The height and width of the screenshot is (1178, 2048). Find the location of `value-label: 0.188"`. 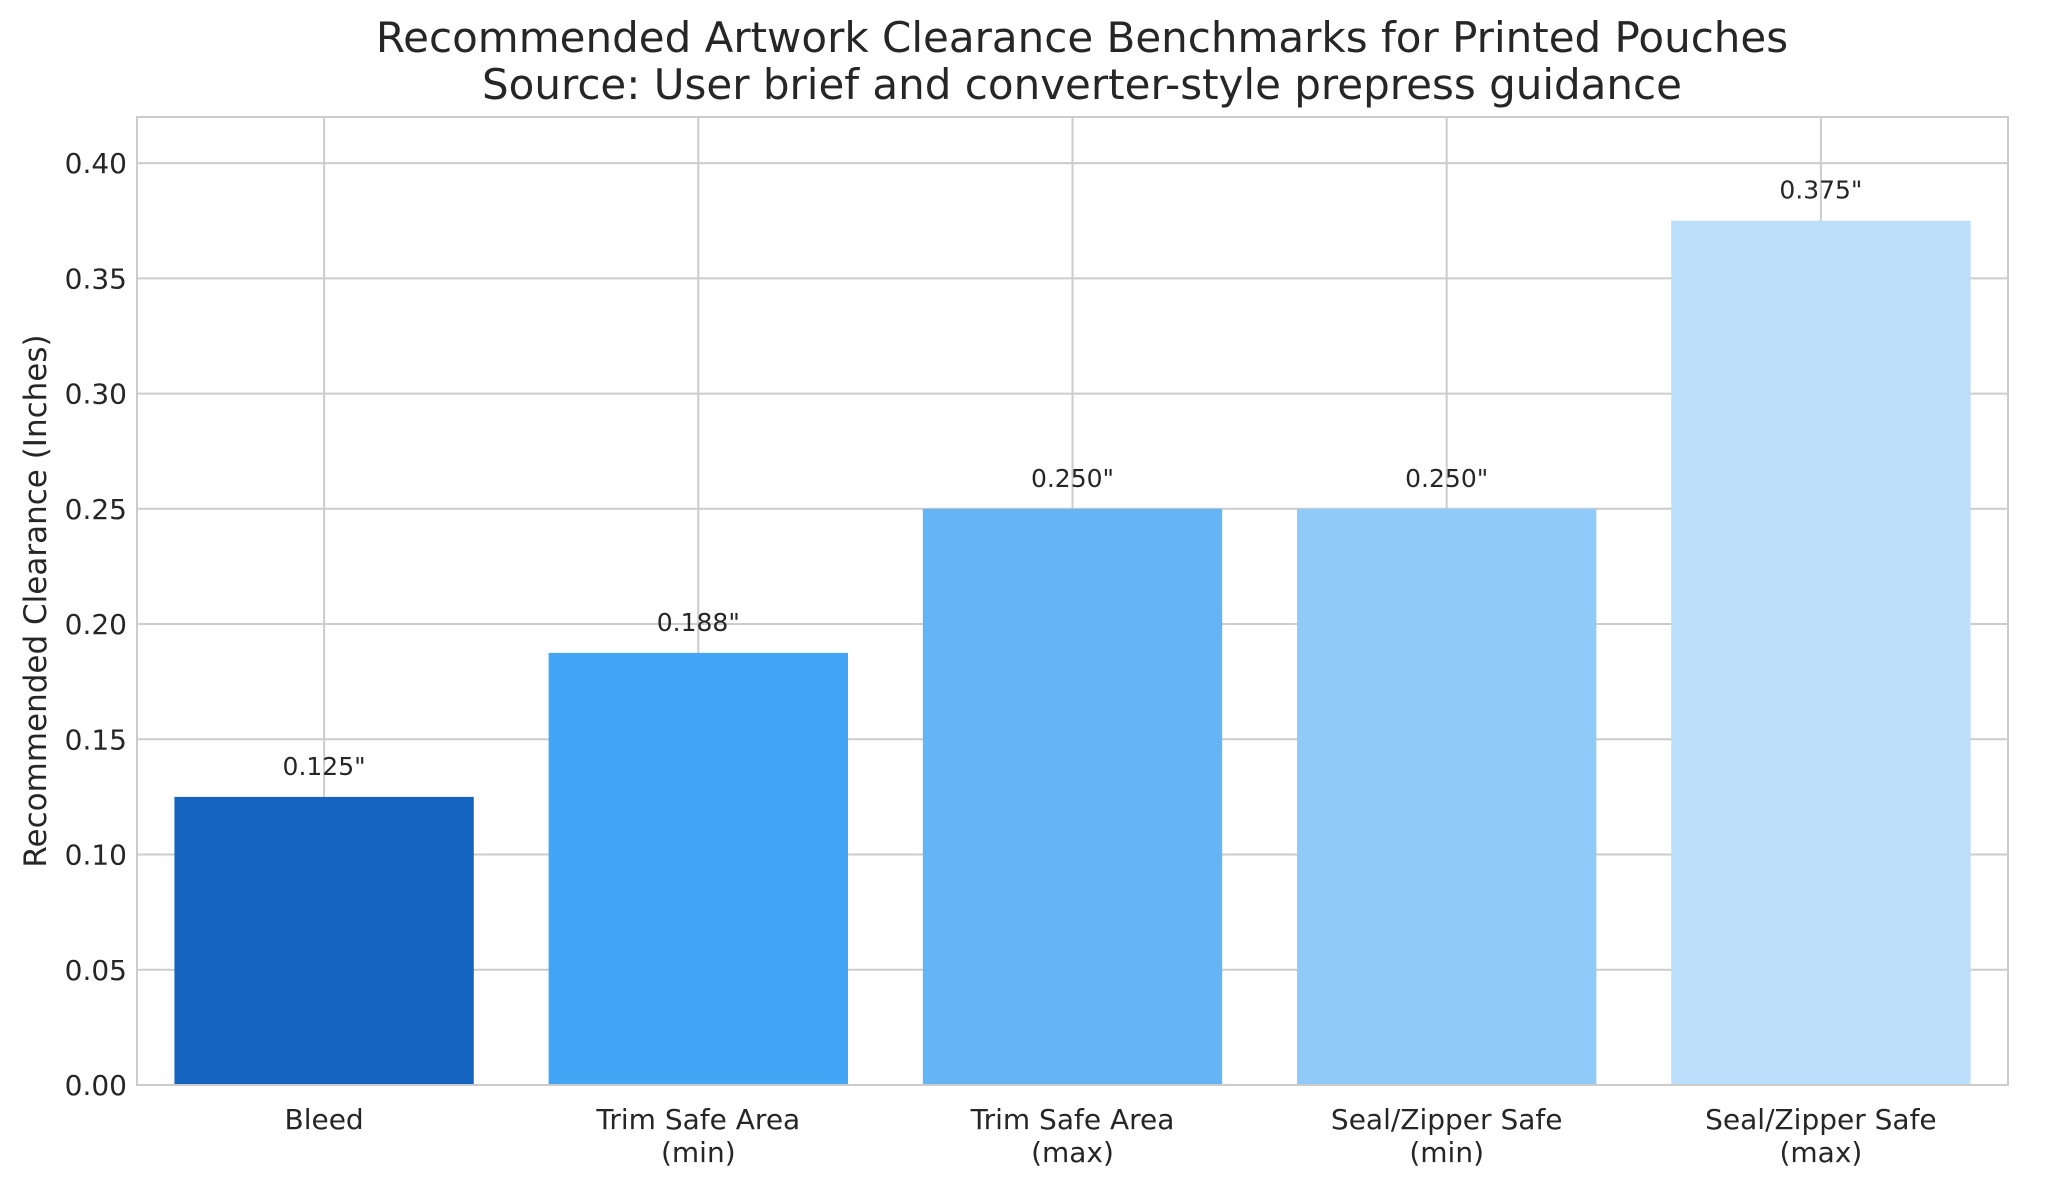

value-label: 0.188" is located at coordinates (698, 622).